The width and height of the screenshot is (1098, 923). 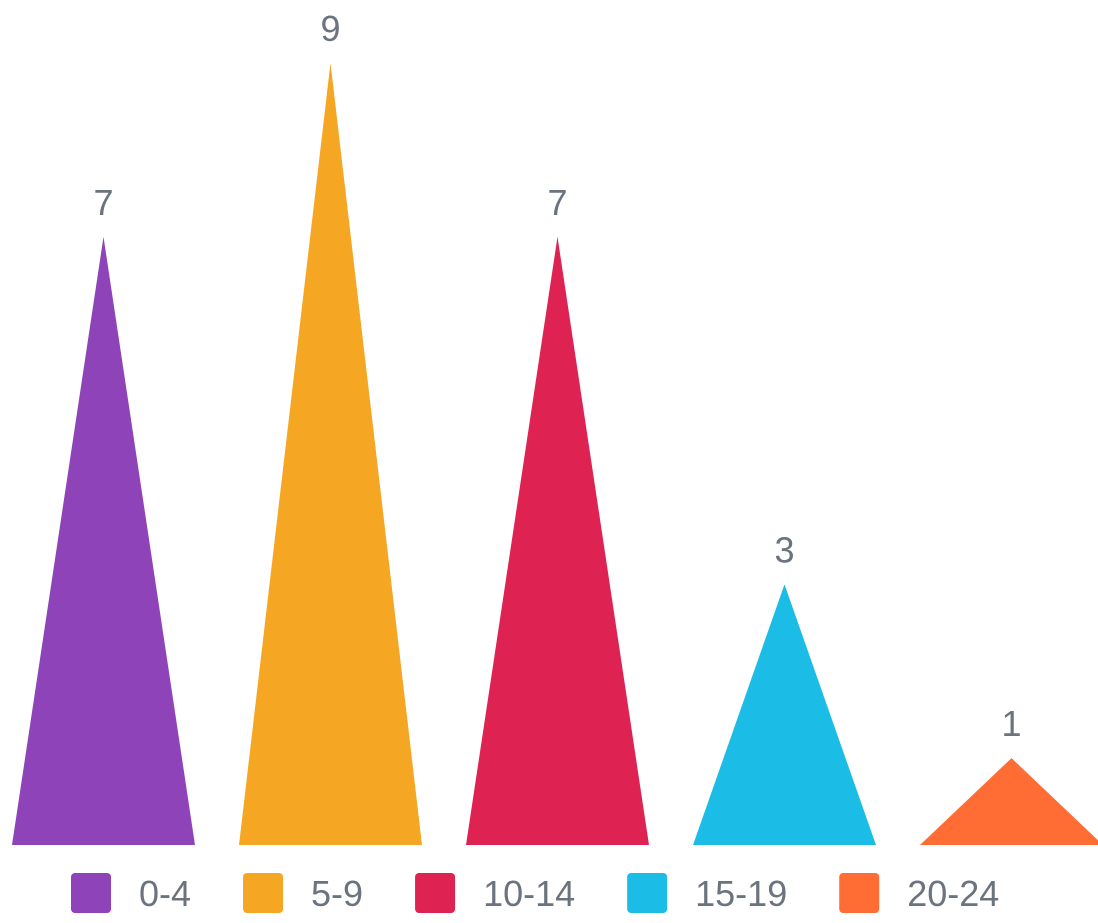 What do you see at coordinates (330, 28) in the screenshot?
I see `value-label: 9` at bounding box center [330, 28].